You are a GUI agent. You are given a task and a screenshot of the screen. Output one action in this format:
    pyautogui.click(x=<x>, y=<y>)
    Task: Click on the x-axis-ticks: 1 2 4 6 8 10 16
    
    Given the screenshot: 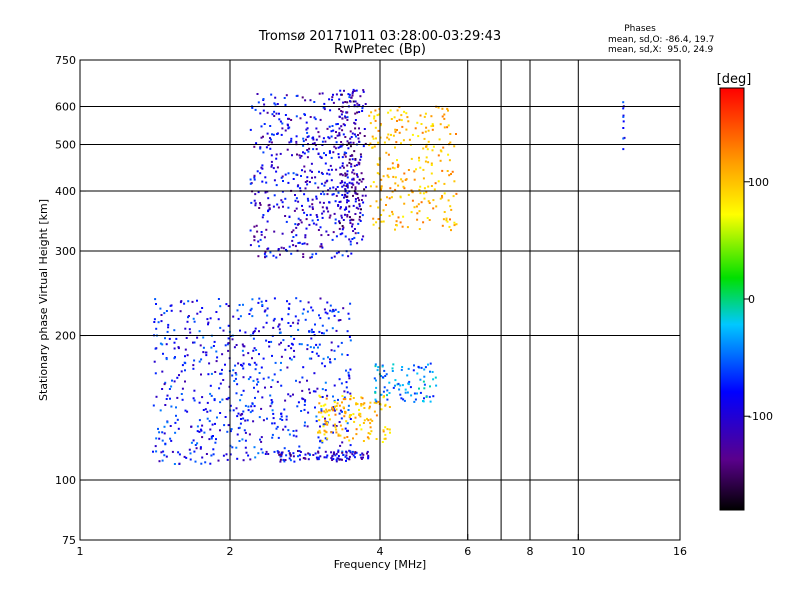 What is the action you would take?
    pyautogui.click(x=382, y=546)
    